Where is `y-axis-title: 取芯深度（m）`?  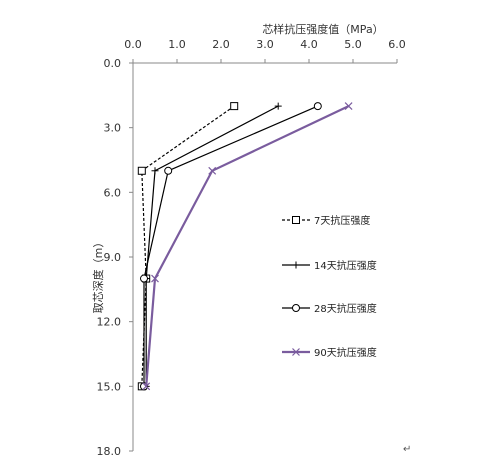 y-axis-title: 取芯深度（m） is located at coordinates (98, 275).